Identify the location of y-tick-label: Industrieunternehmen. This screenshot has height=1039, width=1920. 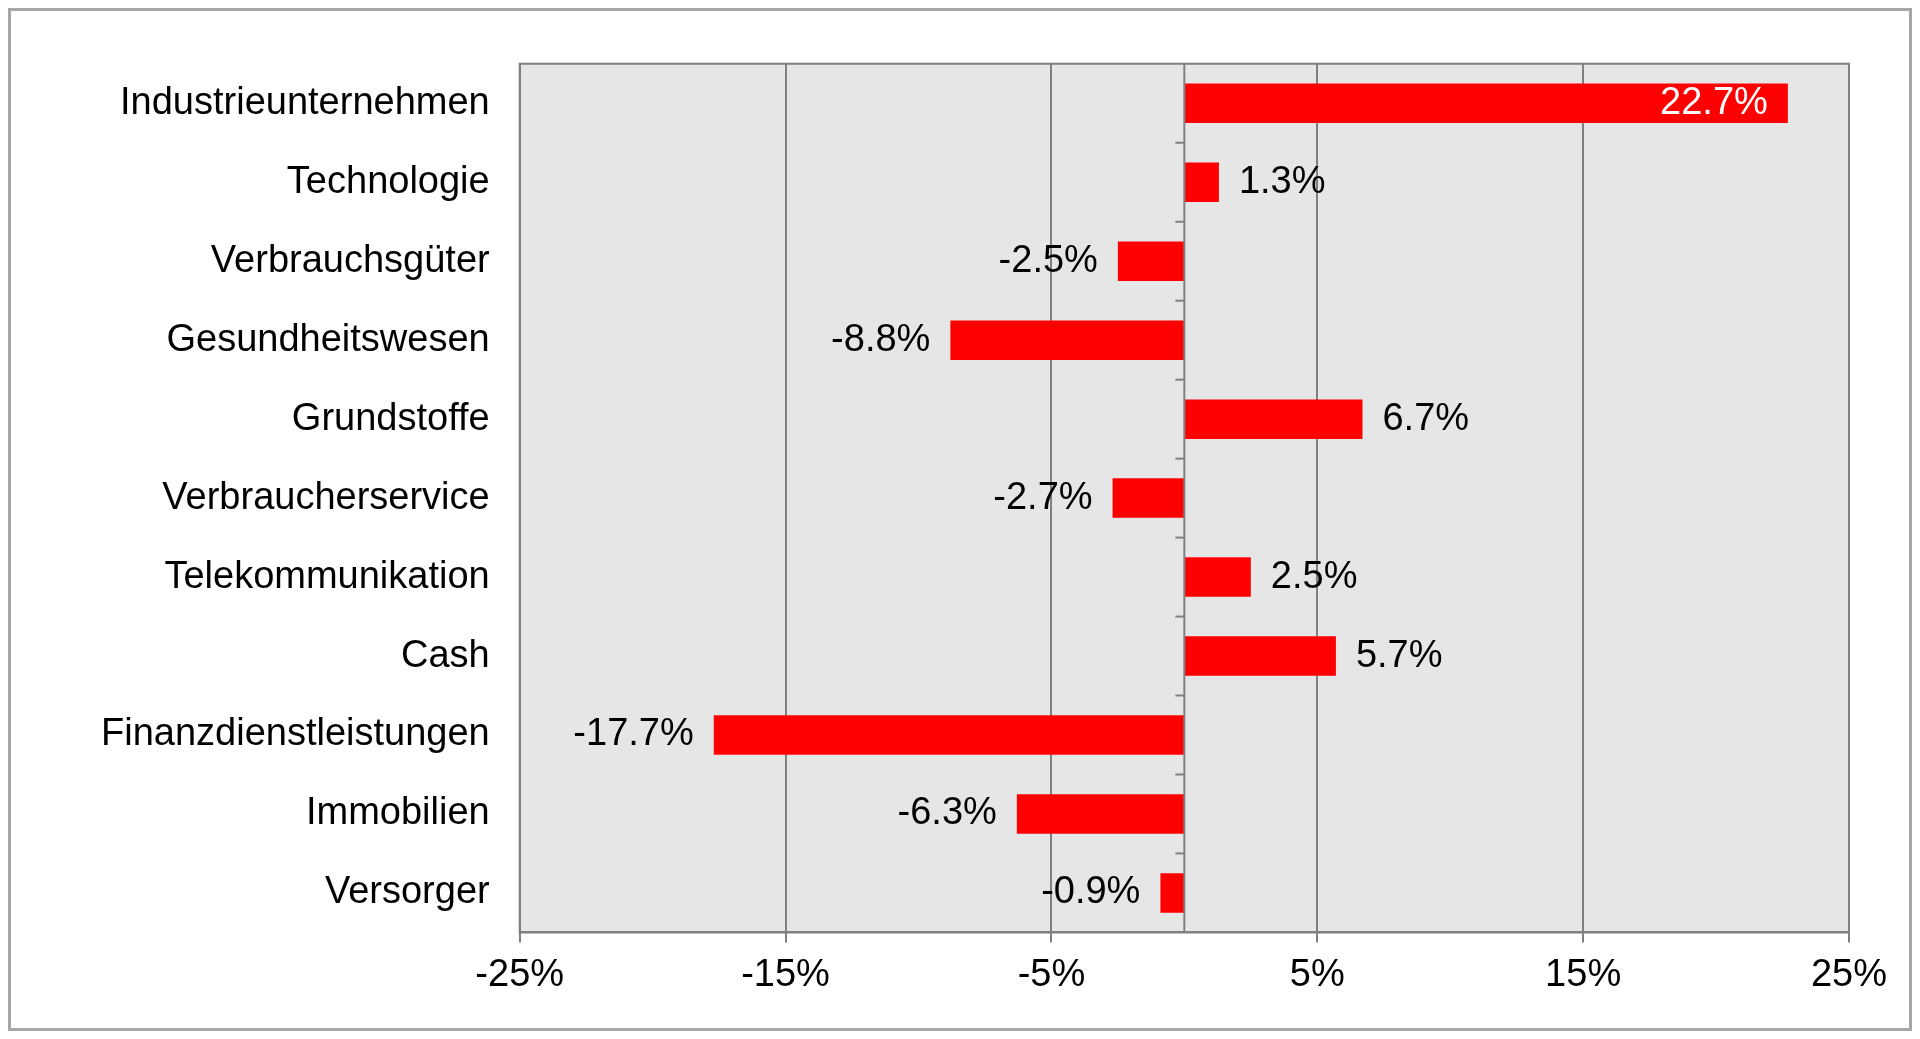
(305, 100).